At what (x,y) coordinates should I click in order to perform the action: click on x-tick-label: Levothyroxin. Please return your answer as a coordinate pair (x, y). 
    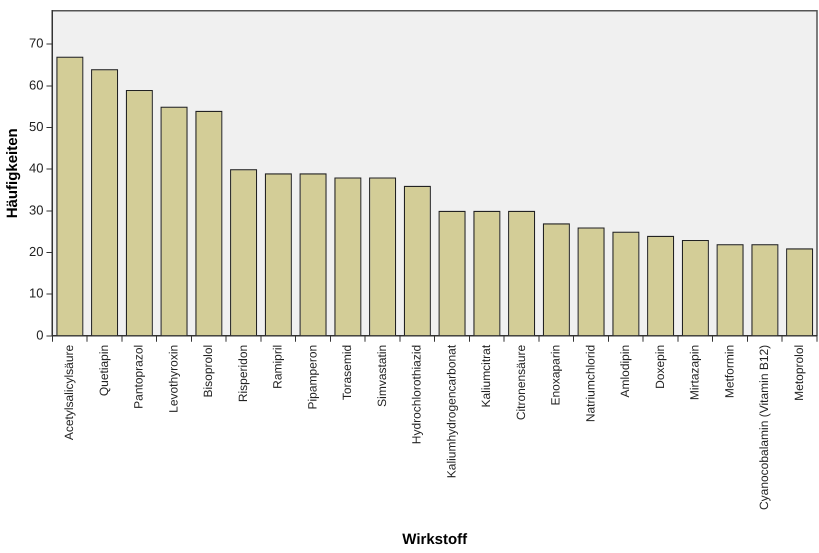
    Looking at the image, I should click on (173, 378).